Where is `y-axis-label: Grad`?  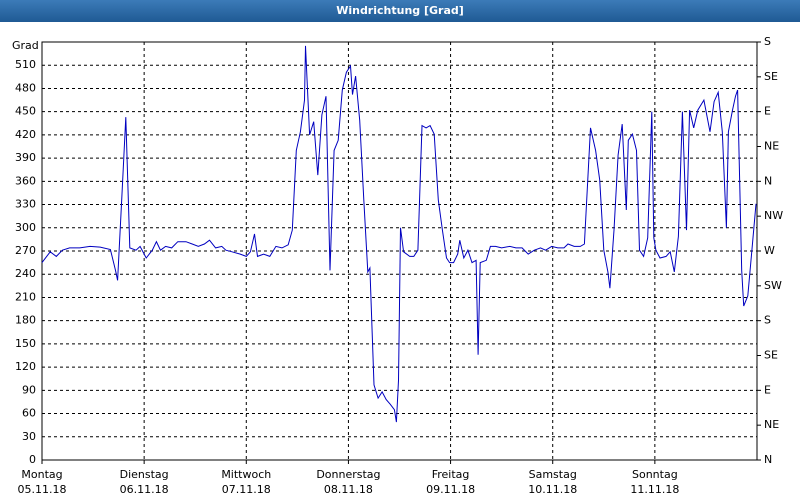 y-axis-label: Grad is located at coordinates (25, 45).